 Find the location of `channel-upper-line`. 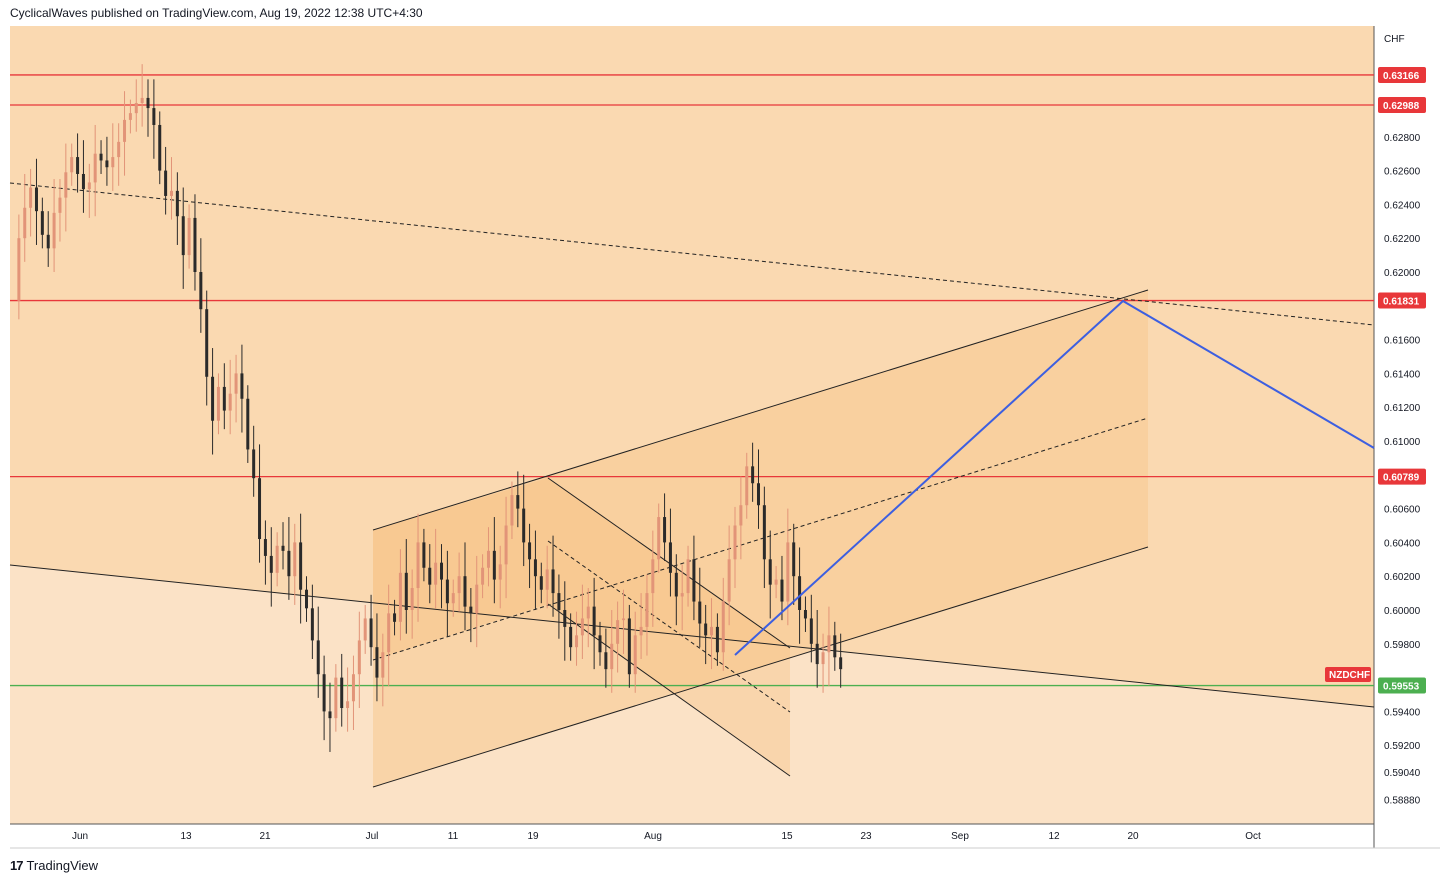

channel-upper-line is located at coordinates (760, 410).